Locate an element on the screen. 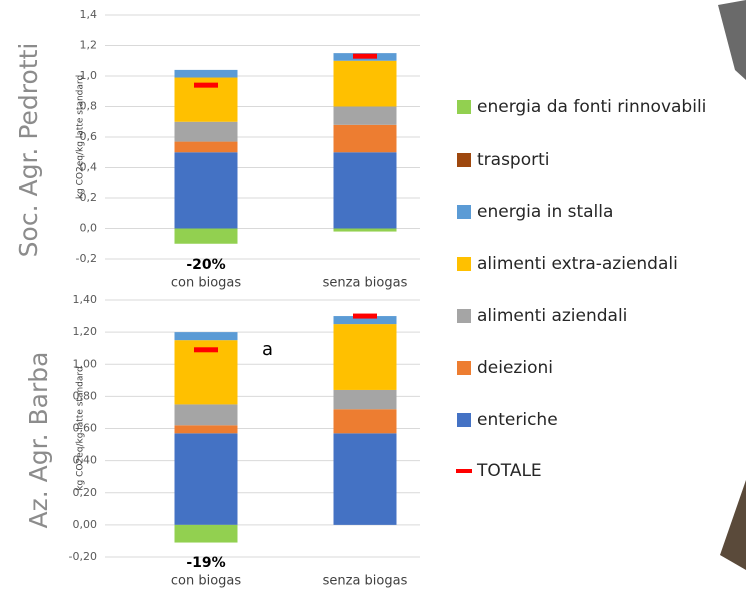  y-tick-label: 1,40 is located at coordinates (85, 299).